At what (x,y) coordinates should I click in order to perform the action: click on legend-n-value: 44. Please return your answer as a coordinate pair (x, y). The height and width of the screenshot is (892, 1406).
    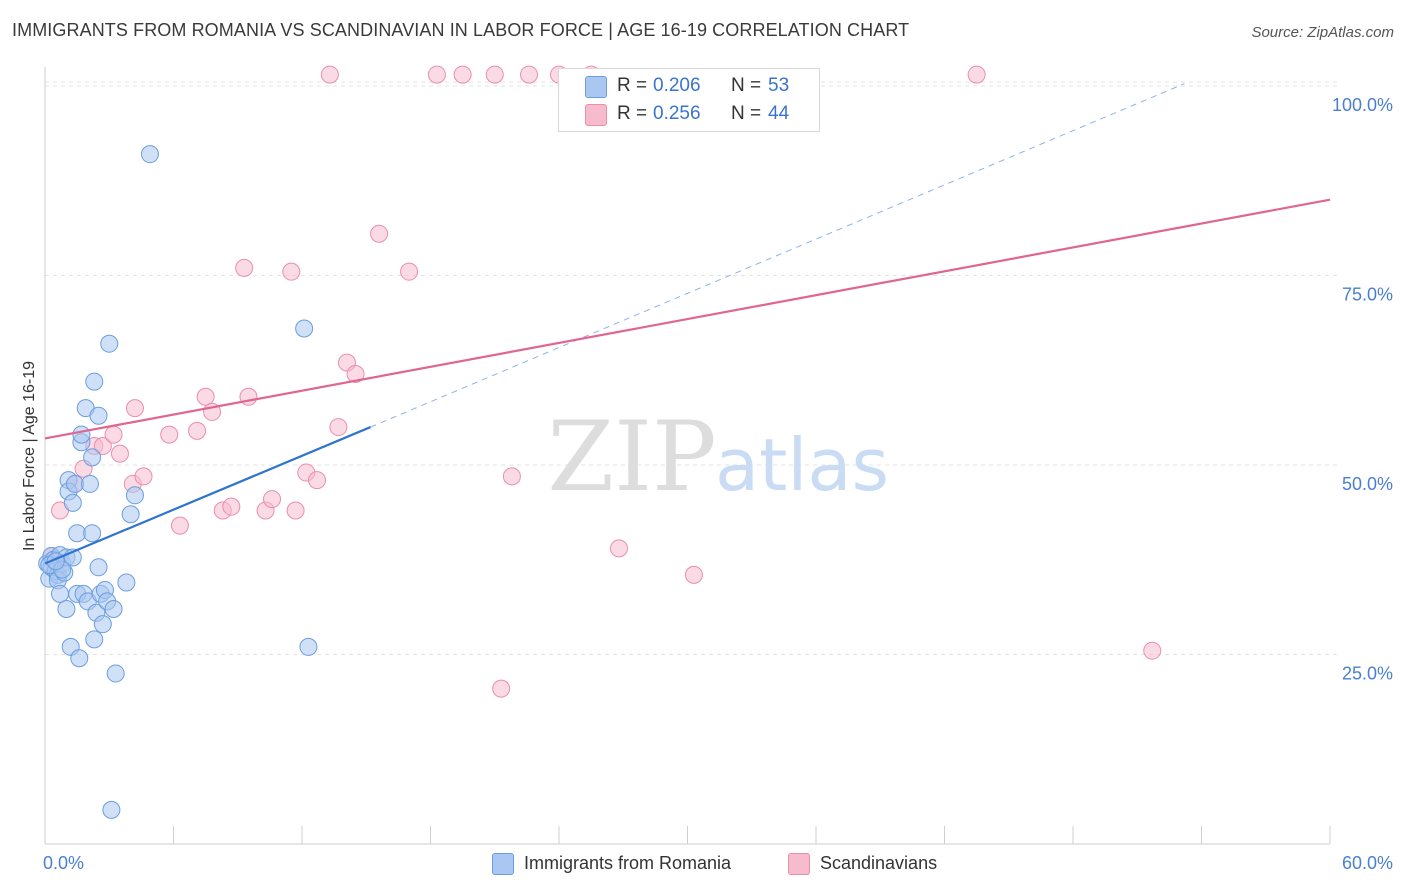
    Looking at the image, I should click on (779, 113).